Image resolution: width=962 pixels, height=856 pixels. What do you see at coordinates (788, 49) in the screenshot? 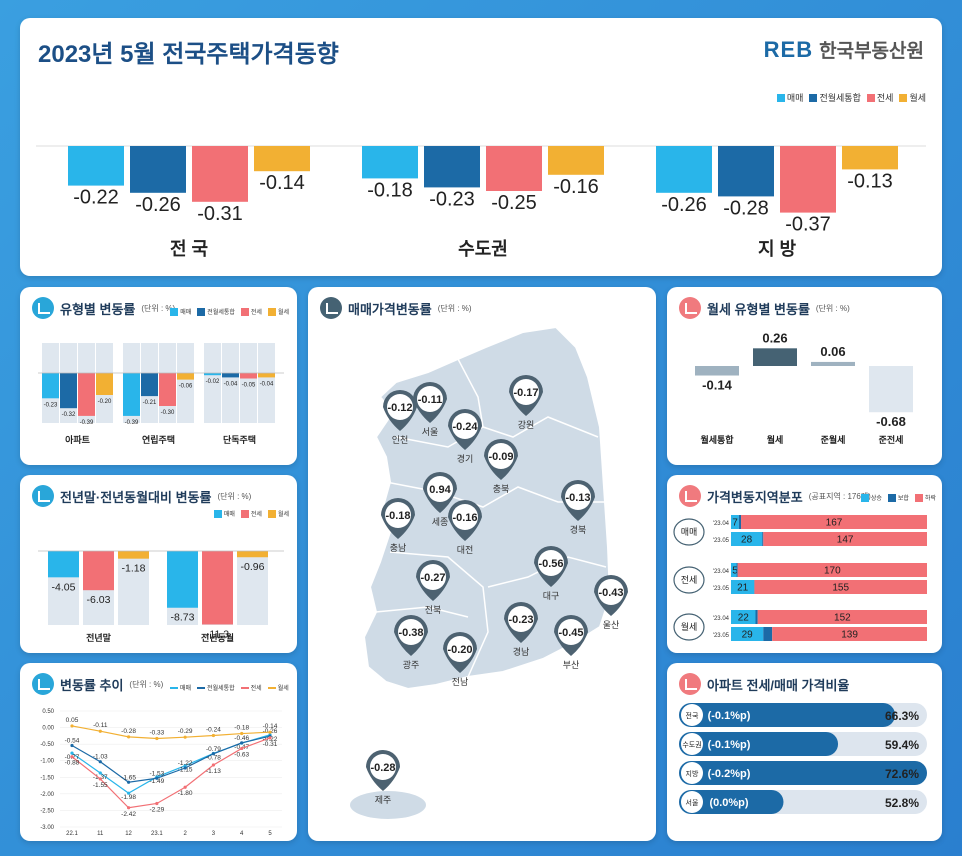
I see `brand-logo-icon: REB` at bounding box center [788, 49].